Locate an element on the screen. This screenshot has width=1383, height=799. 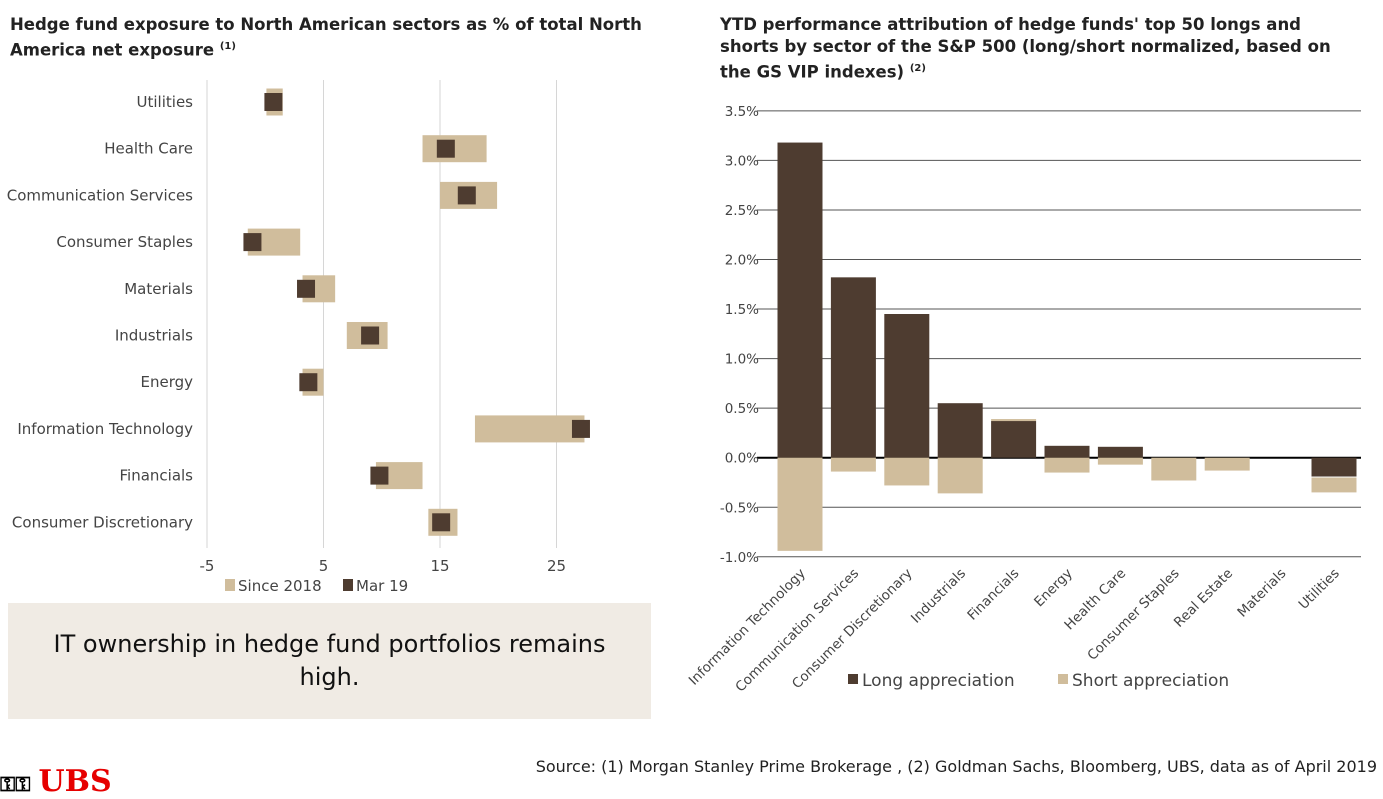
category-label: Information Technology is located at coordinates (105, 429).